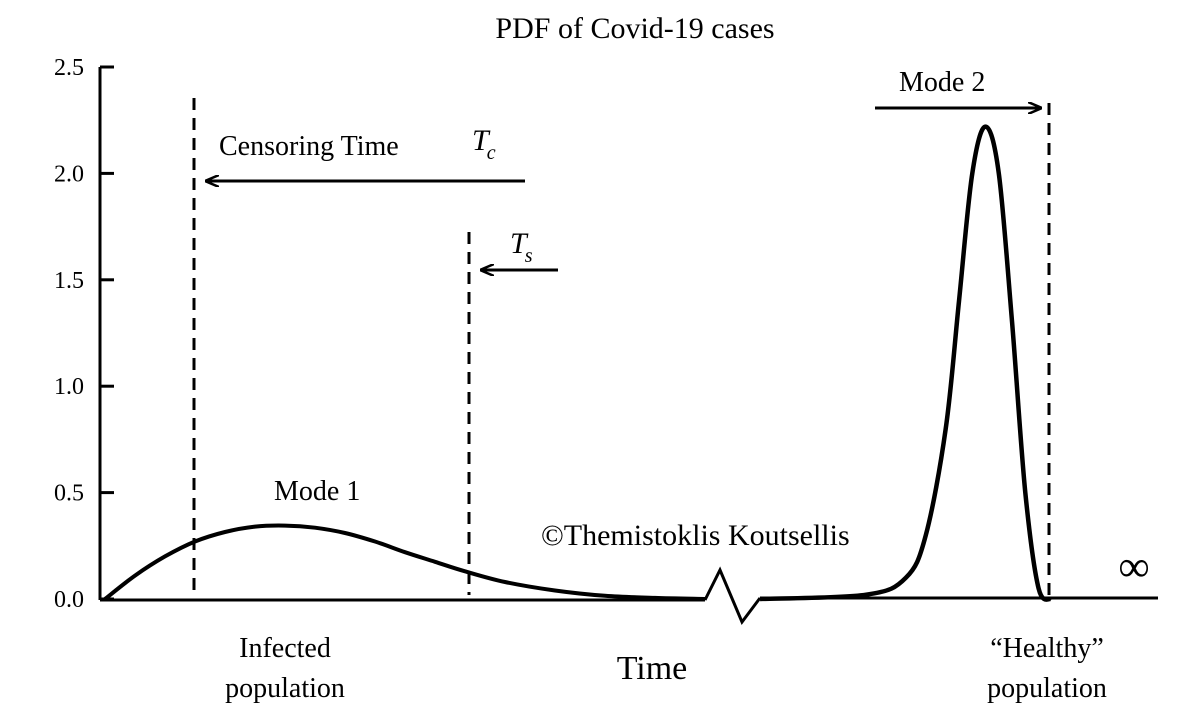 This screenshot has width=1192, height=721. Describe the element at coordinates (695, 535) in the screenshot. I see `watermark: ©Themistoklis Koutsellis` at that location.